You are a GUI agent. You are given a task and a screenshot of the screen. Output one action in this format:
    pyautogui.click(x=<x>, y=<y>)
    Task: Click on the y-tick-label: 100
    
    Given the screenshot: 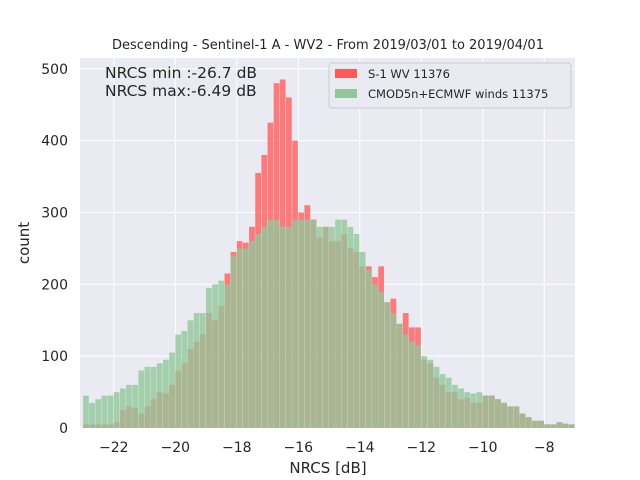 What is the action you would take?
    pyautogui.click(x=54, y=357)
    